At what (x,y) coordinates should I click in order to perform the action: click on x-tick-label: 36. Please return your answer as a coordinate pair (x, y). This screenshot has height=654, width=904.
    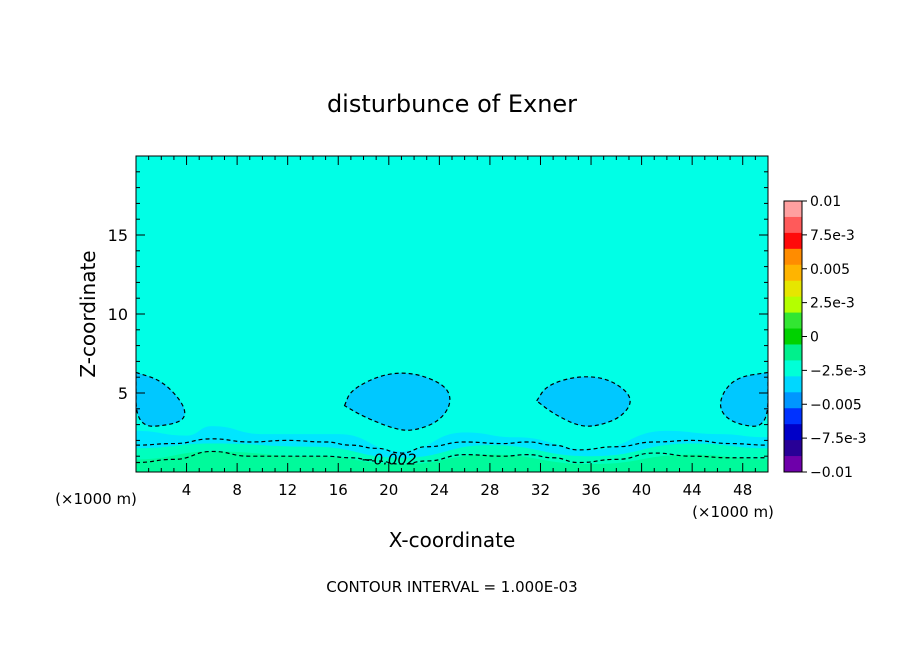
    Looking at the image, I should click on (590, 490).